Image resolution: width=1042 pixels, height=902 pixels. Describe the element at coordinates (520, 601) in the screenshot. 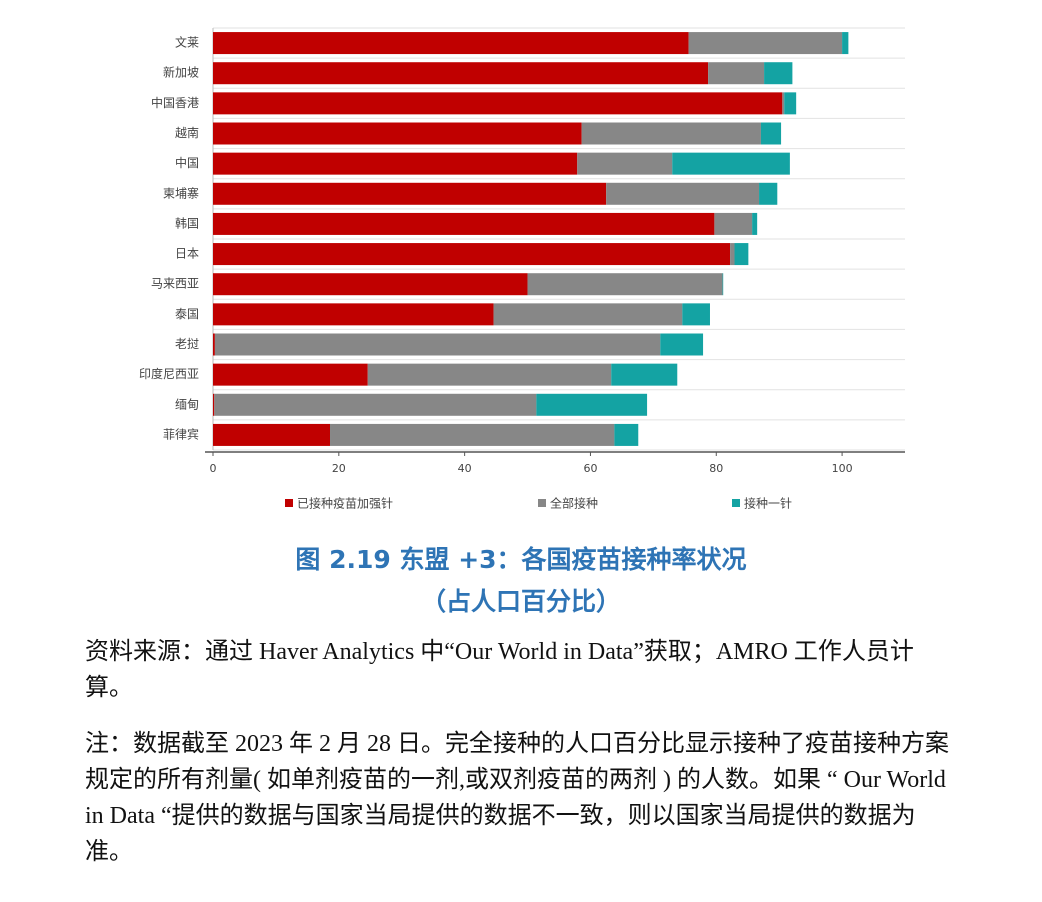

I see `caption-subtitle: （占人口百分比）` at that location.